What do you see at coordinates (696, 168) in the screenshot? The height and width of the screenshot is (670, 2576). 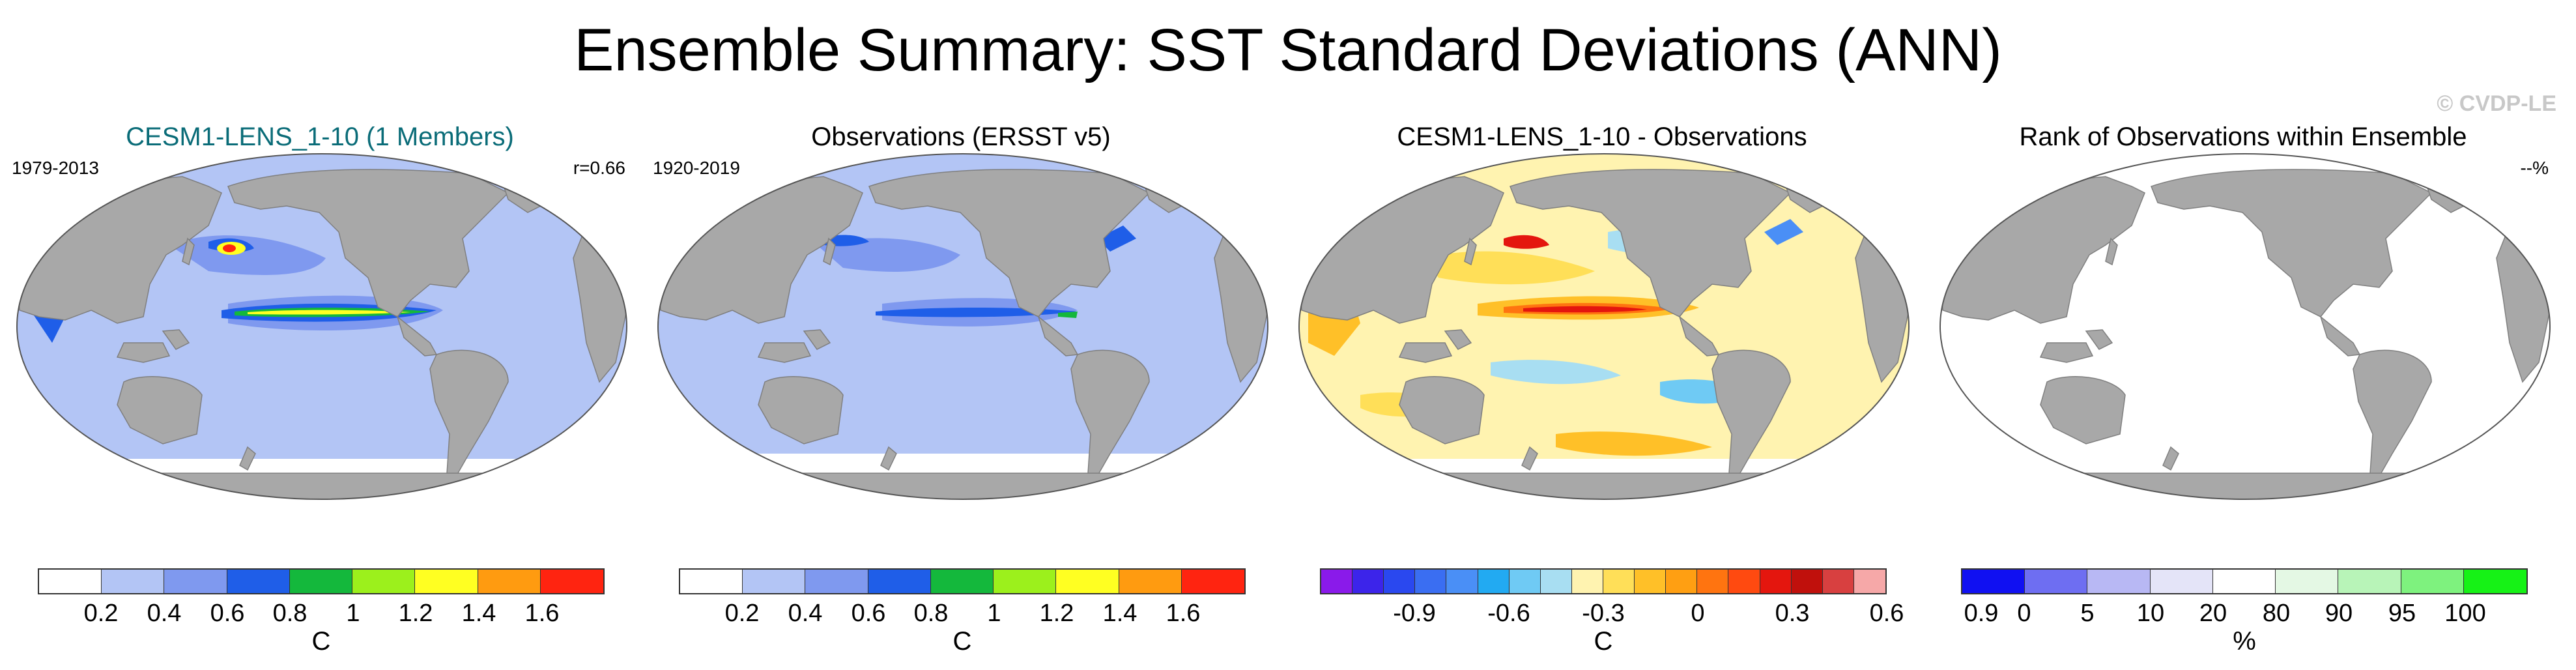 I see `period-label: 1920-2019` at bounding box center [696, 168].